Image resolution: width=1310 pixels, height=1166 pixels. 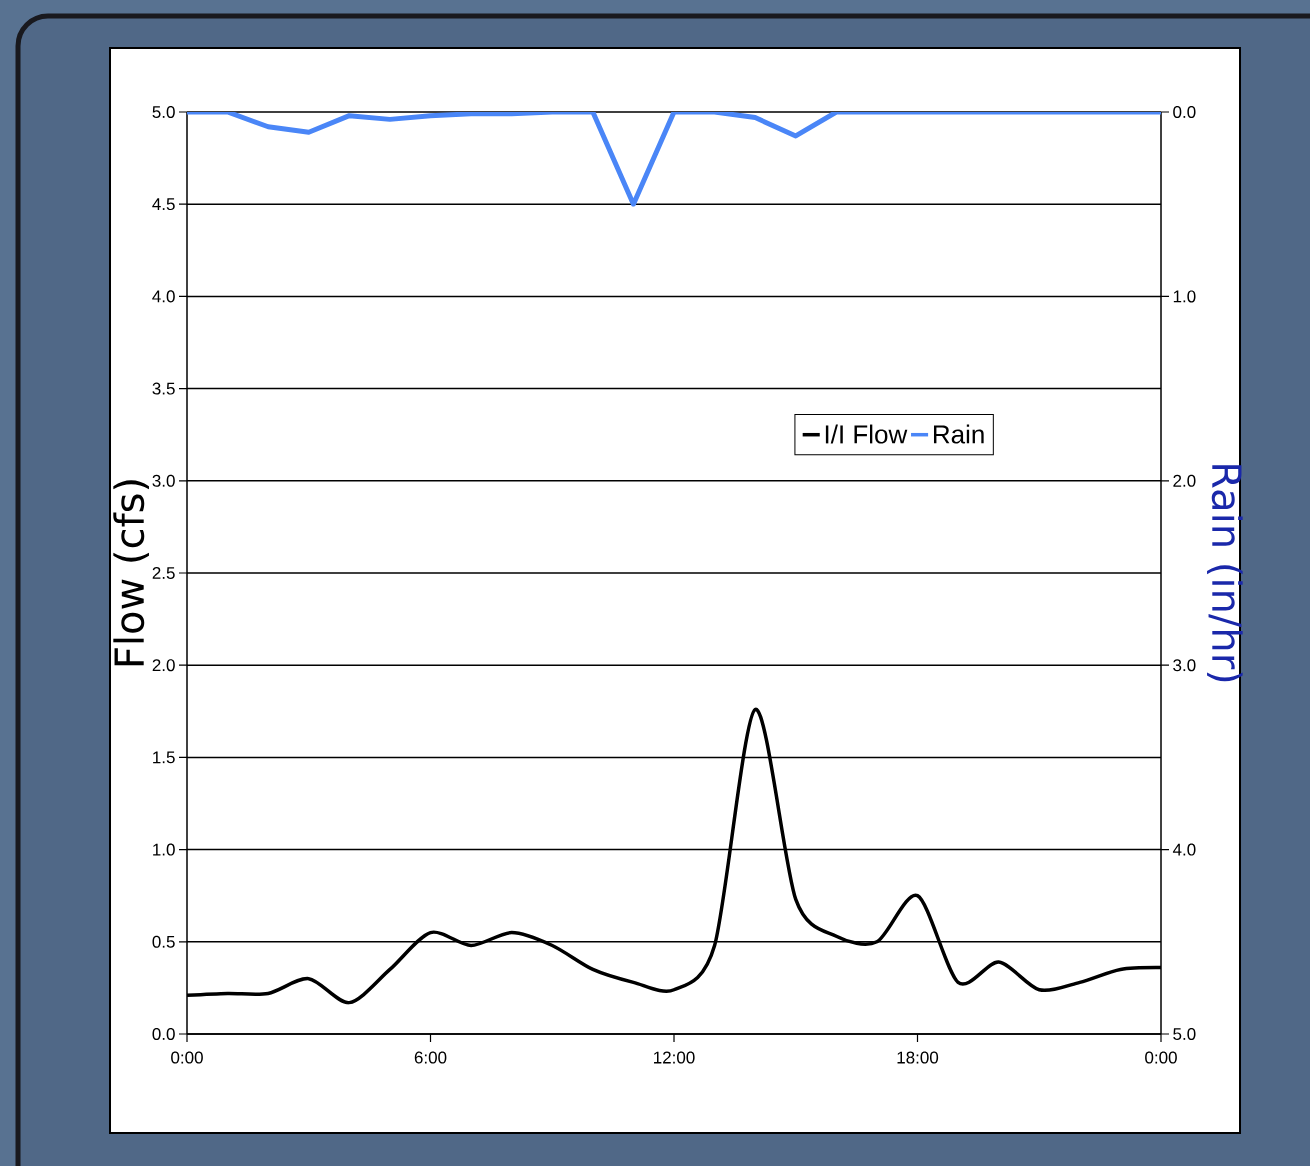 What do you see at coordinates (1184, 665) in the screenshot?
I see `y2-tick-label: 3.0` at bounding box center [1184, 665].